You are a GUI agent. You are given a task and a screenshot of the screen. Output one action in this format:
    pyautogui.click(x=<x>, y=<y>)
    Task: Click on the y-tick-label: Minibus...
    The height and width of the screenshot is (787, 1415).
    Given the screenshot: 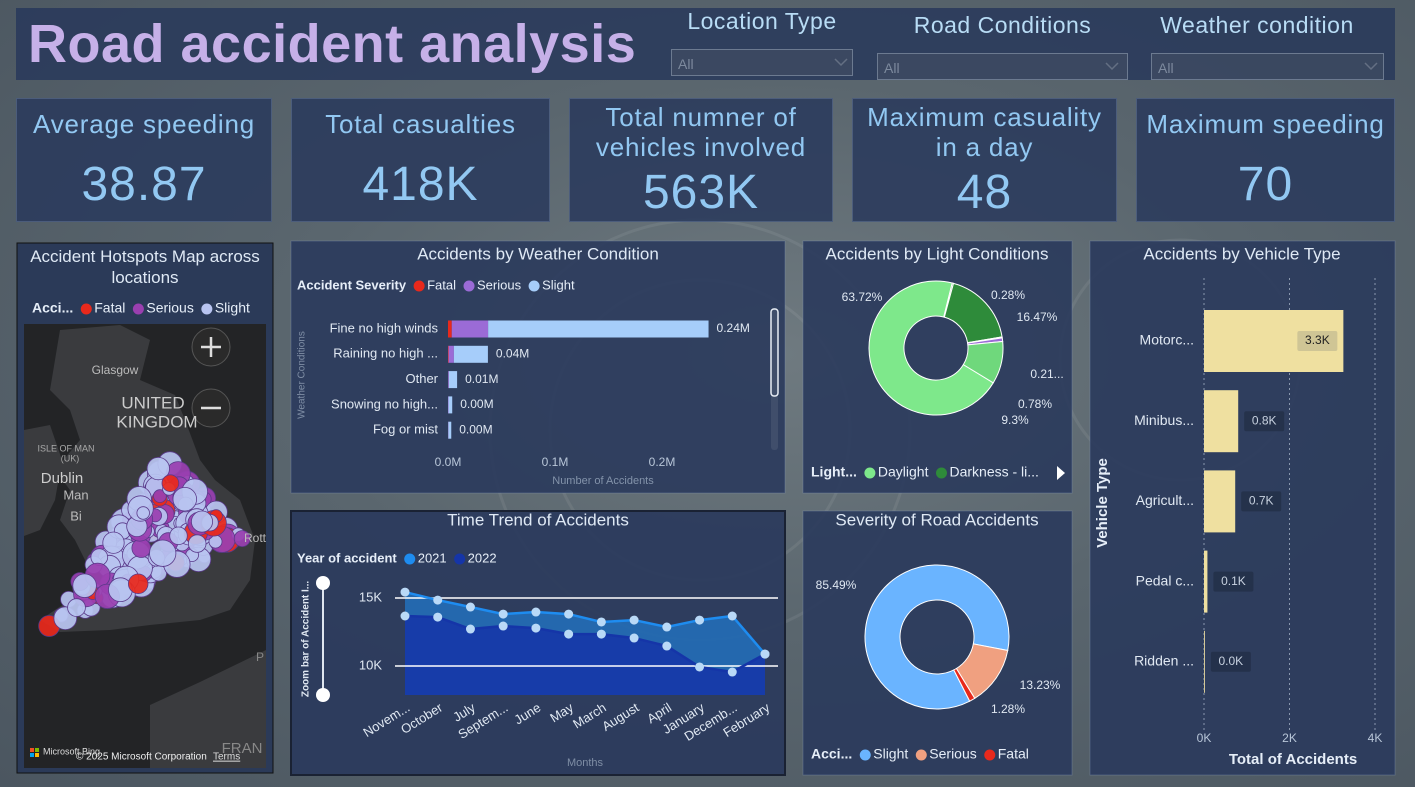 What is the action you would take?
    pyautogui.click(x=1164, y=420)
    